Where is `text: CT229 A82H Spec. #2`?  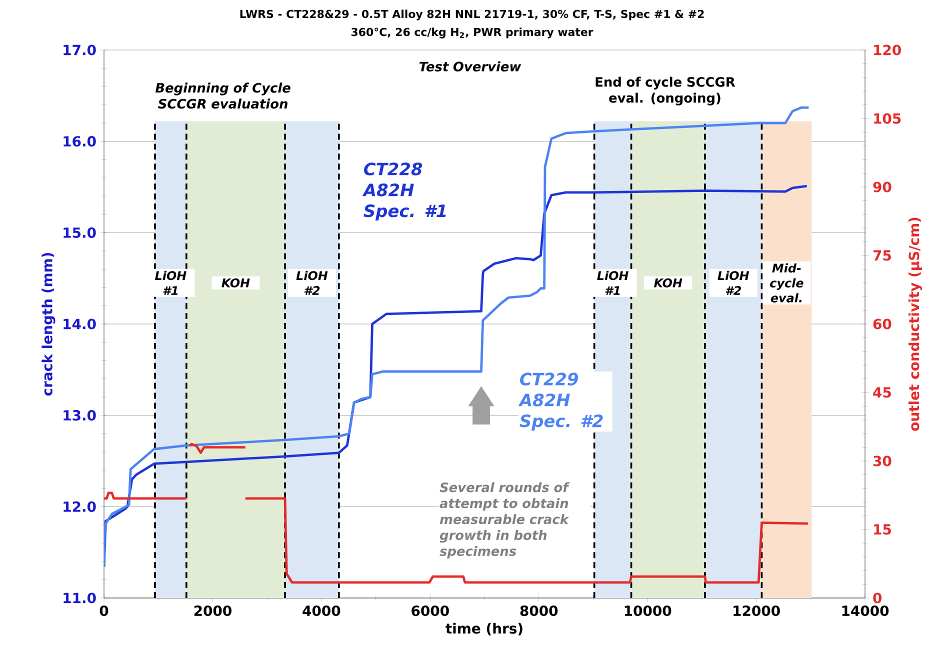
text: CT229 A82H Spec. #2 is located at coordinates (560, 401).